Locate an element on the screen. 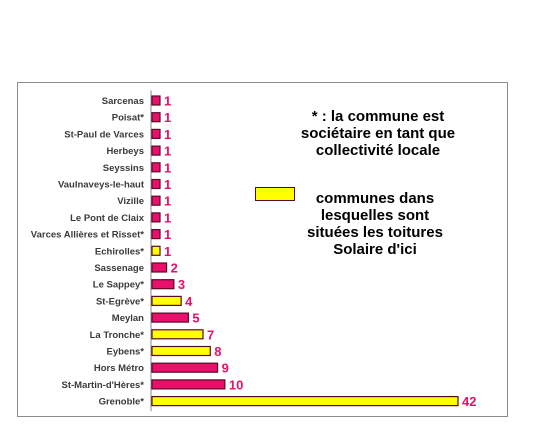 Image resolution: width=542 pixels, height=442 pixels. category-label: Le Pont de Claix is located at coordinates (107, 218).